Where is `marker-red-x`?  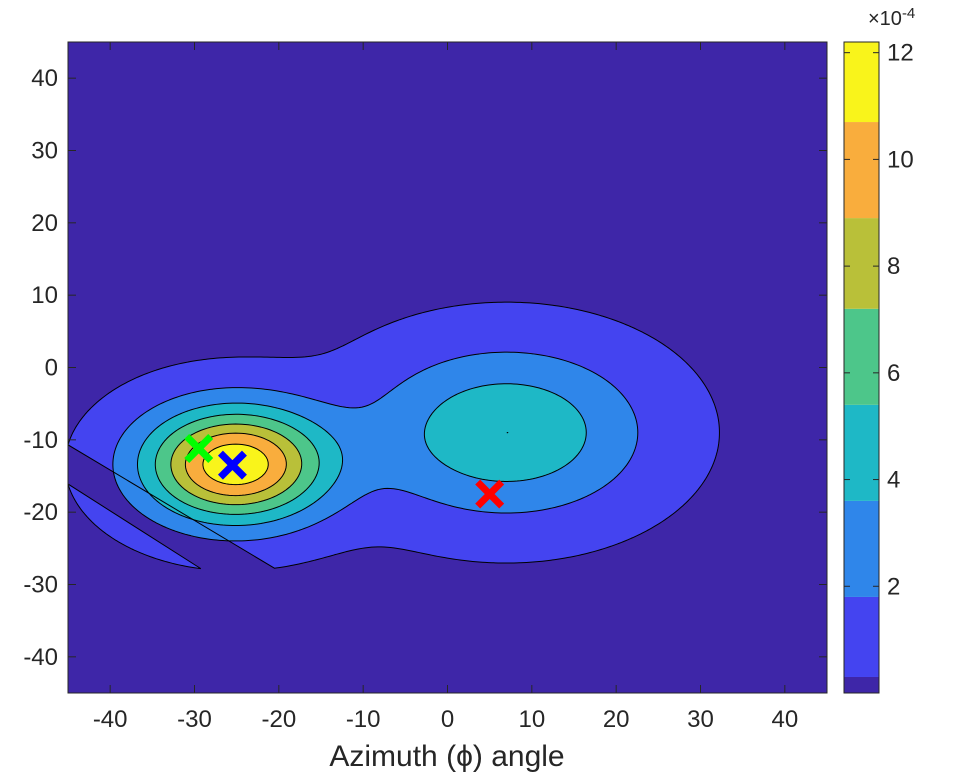 marker-red-x is located at coordinates (490, 494).